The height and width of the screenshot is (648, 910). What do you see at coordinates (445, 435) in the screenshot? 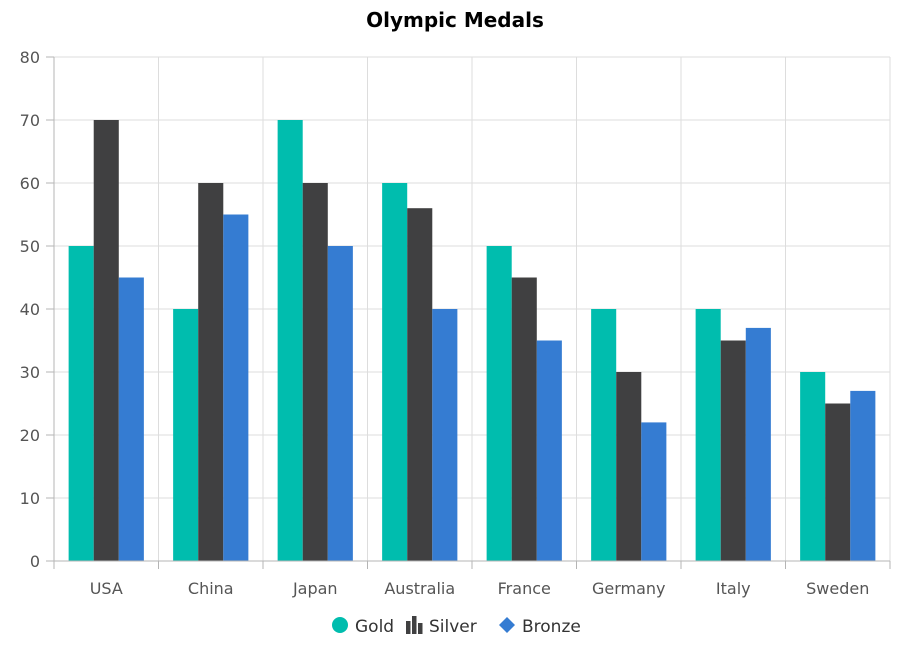
I see `bar-bronze-australia` at bounding box center [445, 435].